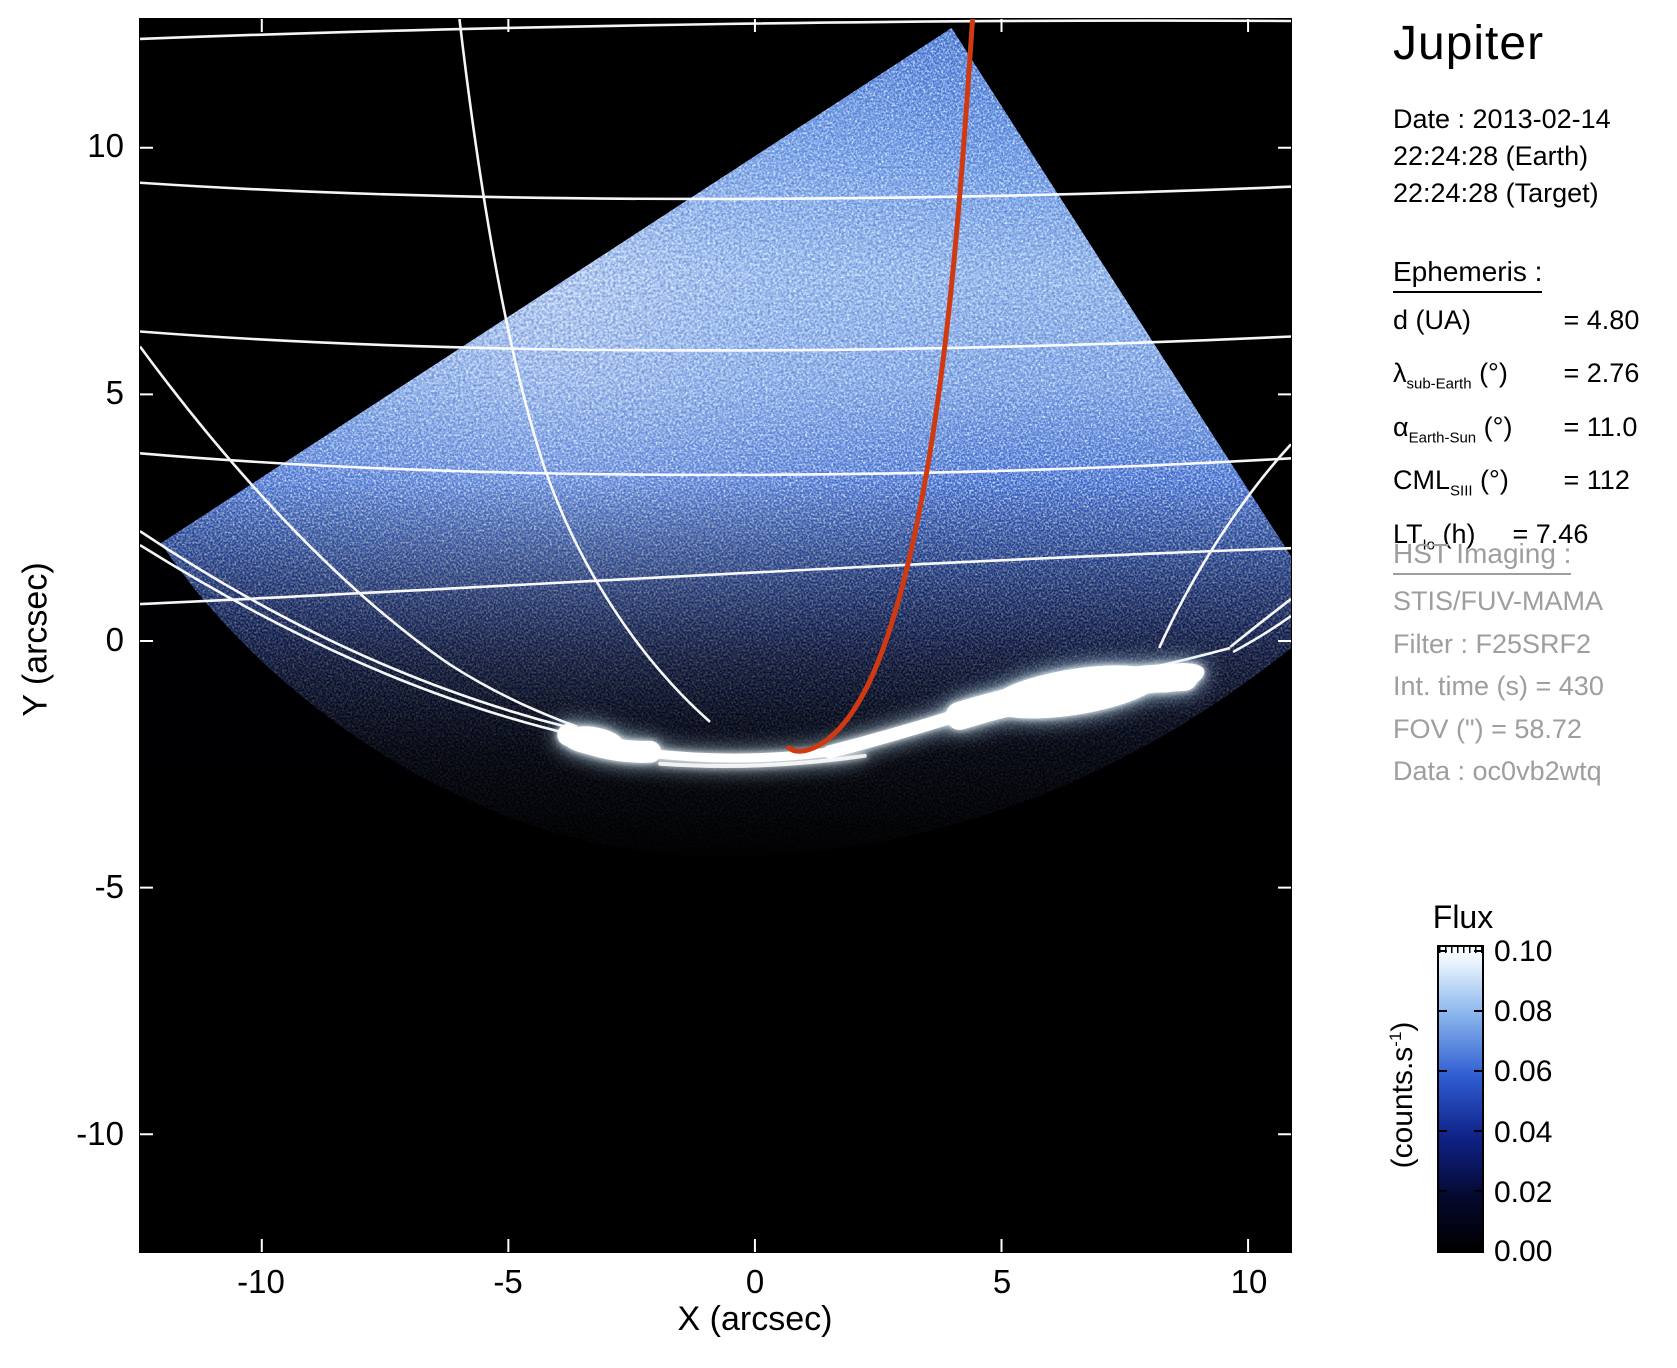 The height and width of the screenshot is (1368, 1677). I want to click on colorbar-tick-label: 0.00, so click(1523, 1251).